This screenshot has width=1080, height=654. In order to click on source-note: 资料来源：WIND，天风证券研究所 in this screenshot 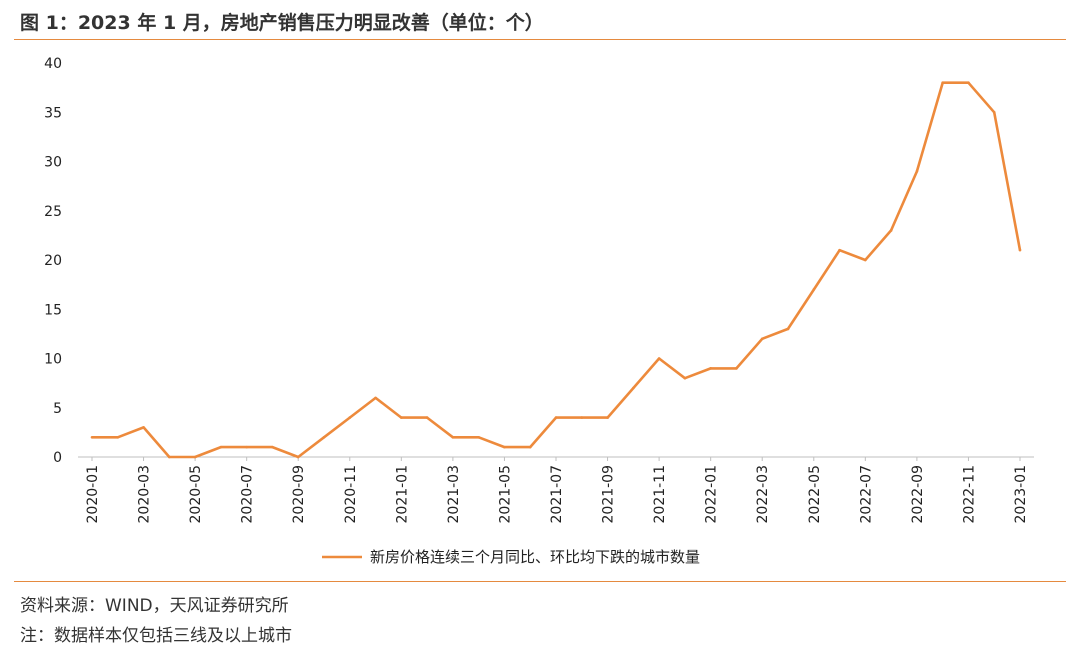, I will do `click(154, 606)`.